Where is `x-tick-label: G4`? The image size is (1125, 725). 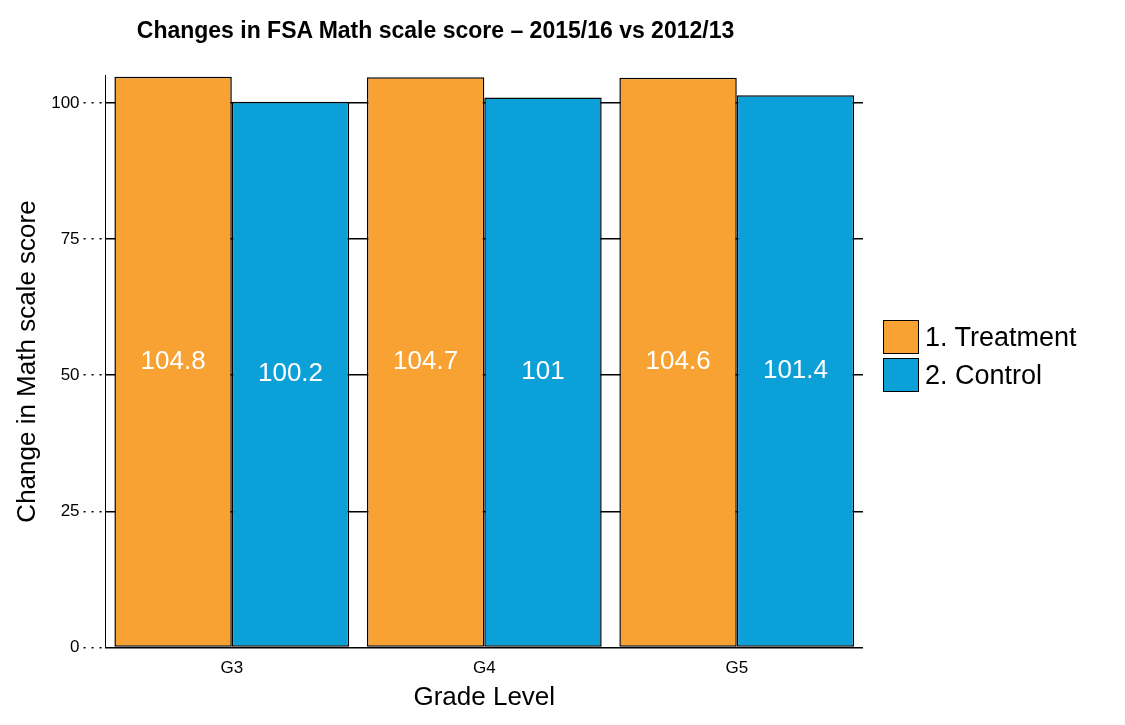 x-tick-label: G4 is located at coordinates (484, 668).